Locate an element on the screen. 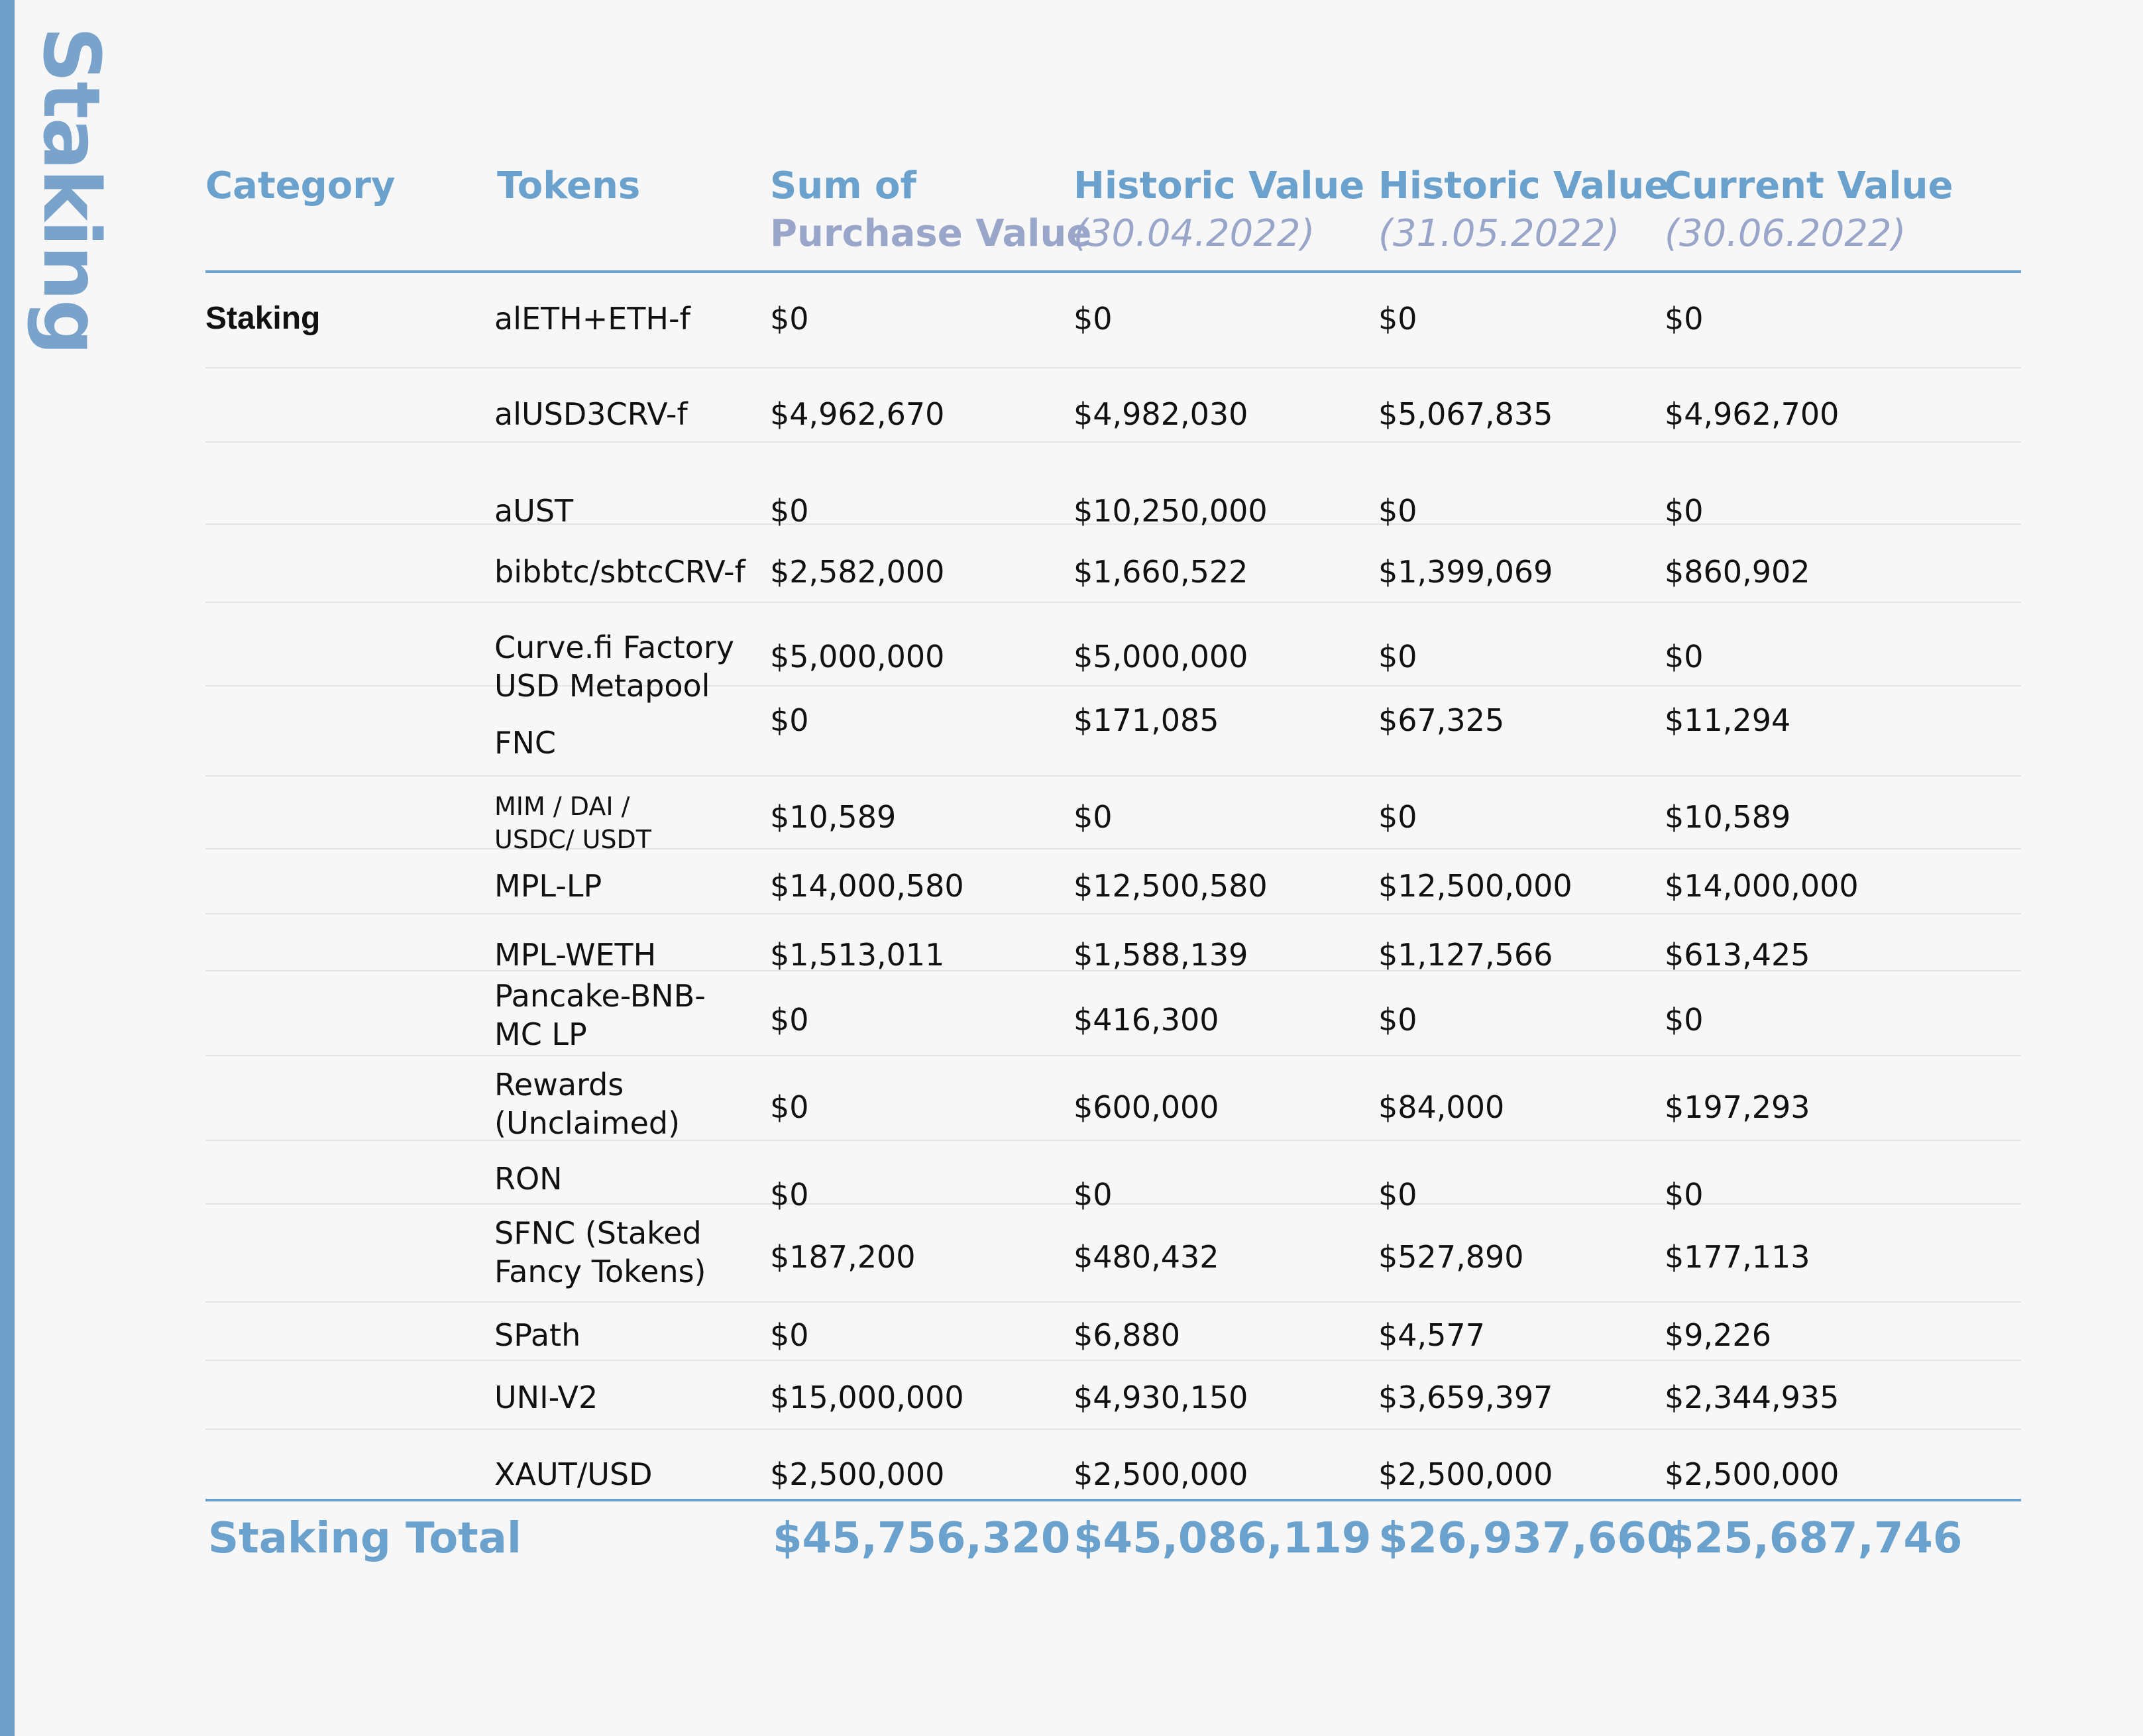 Image resolution: width=2143 pixels, height=1736 pixels. value-cell-purchase: $14,000,580 is located at coordinates (867, 886).